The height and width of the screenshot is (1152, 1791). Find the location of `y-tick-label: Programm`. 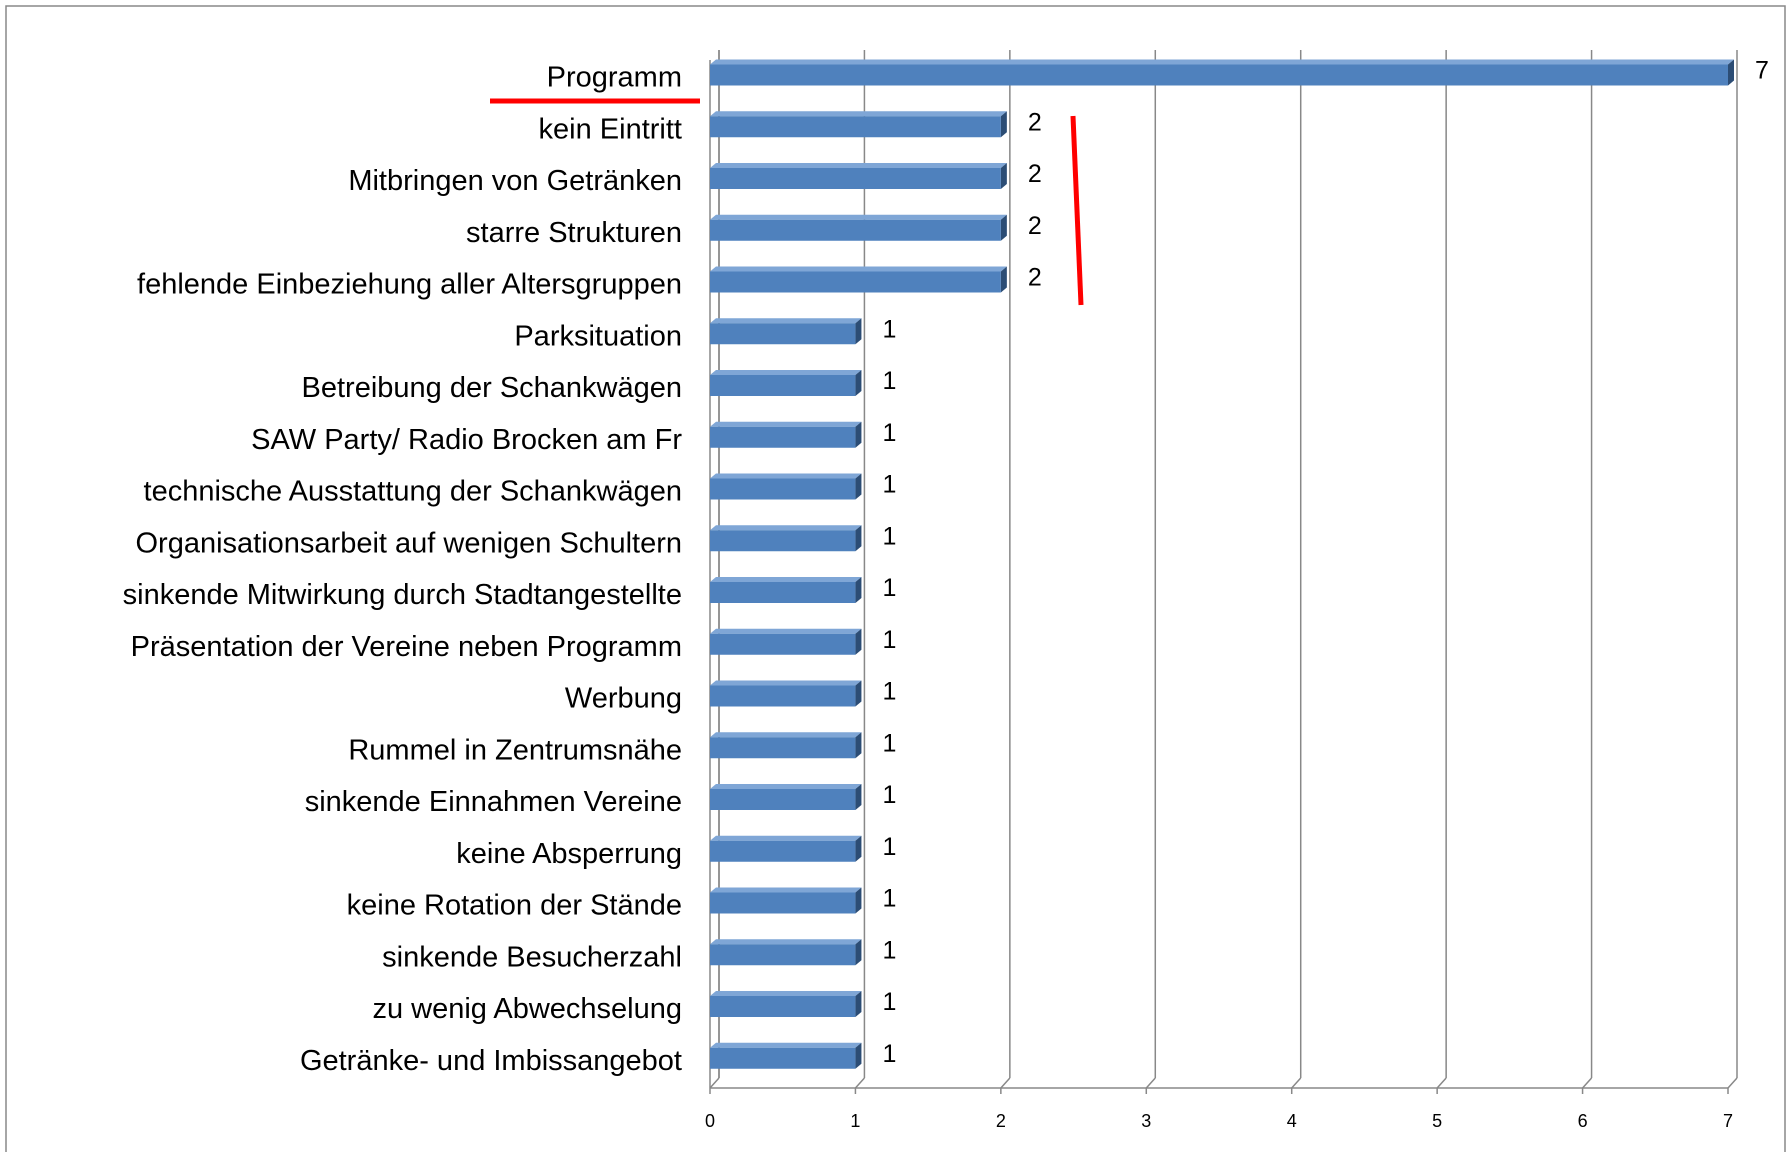

y-tick-label: Programm is located at coordinates (614, 78).